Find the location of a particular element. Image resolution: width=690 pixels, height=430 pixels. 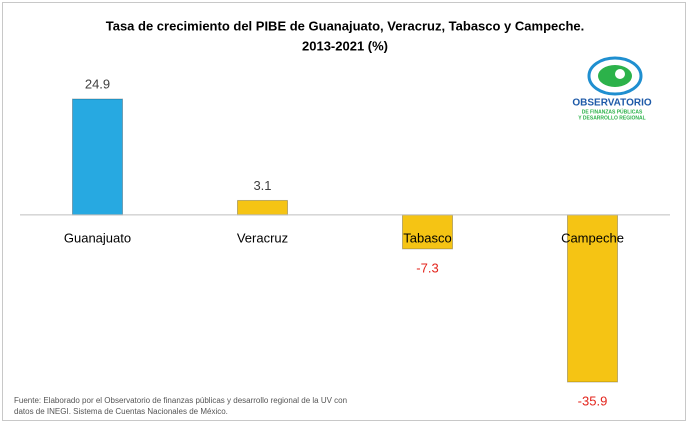

logo-ring is located at coordinates (615, 76).